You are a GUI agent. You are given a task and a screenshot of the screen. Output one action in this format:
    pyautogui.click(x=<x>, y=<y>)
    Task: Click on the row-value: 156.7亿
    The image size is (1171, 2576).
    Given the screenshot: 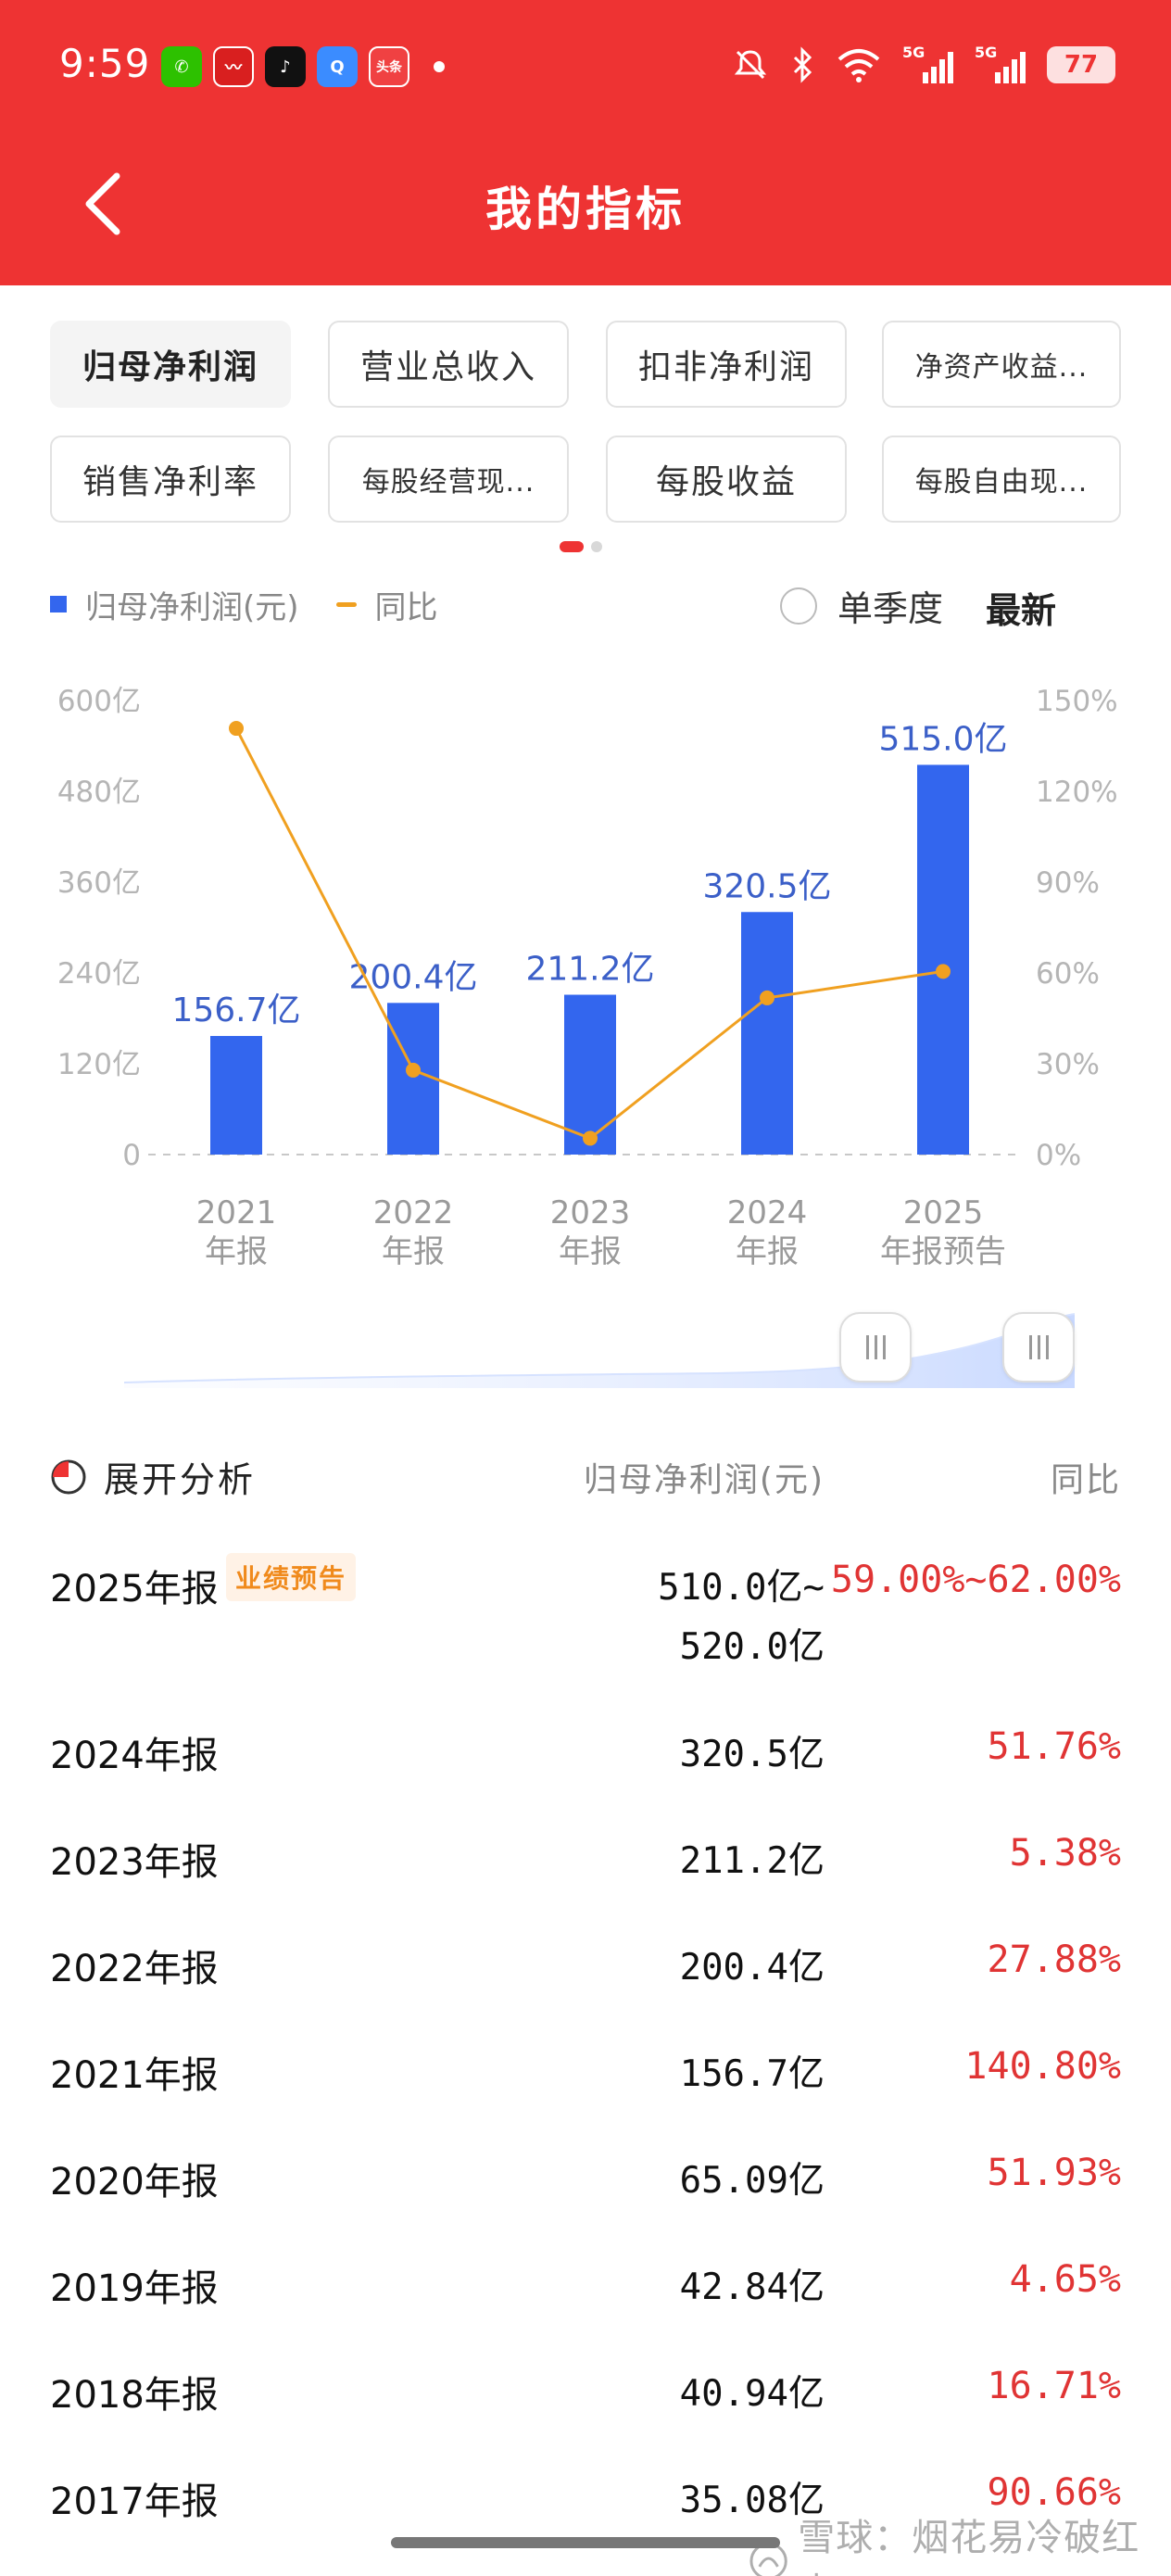 What is the action you would take?
    pyautogui.click(x=752, y=2074)
    